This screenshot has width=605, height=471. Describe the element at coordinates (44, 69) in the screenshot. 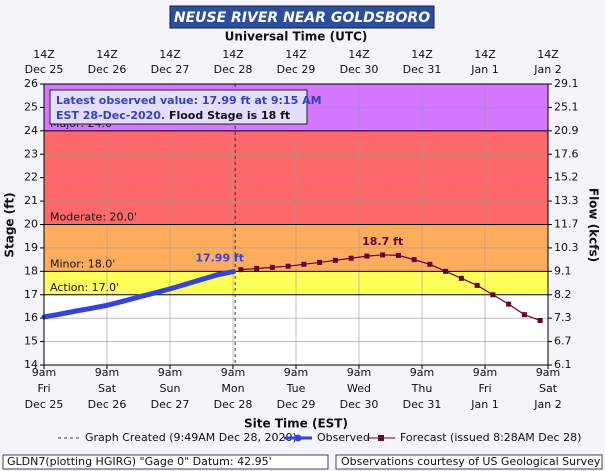

I see `top-tick-label: Dec 25` at that location.